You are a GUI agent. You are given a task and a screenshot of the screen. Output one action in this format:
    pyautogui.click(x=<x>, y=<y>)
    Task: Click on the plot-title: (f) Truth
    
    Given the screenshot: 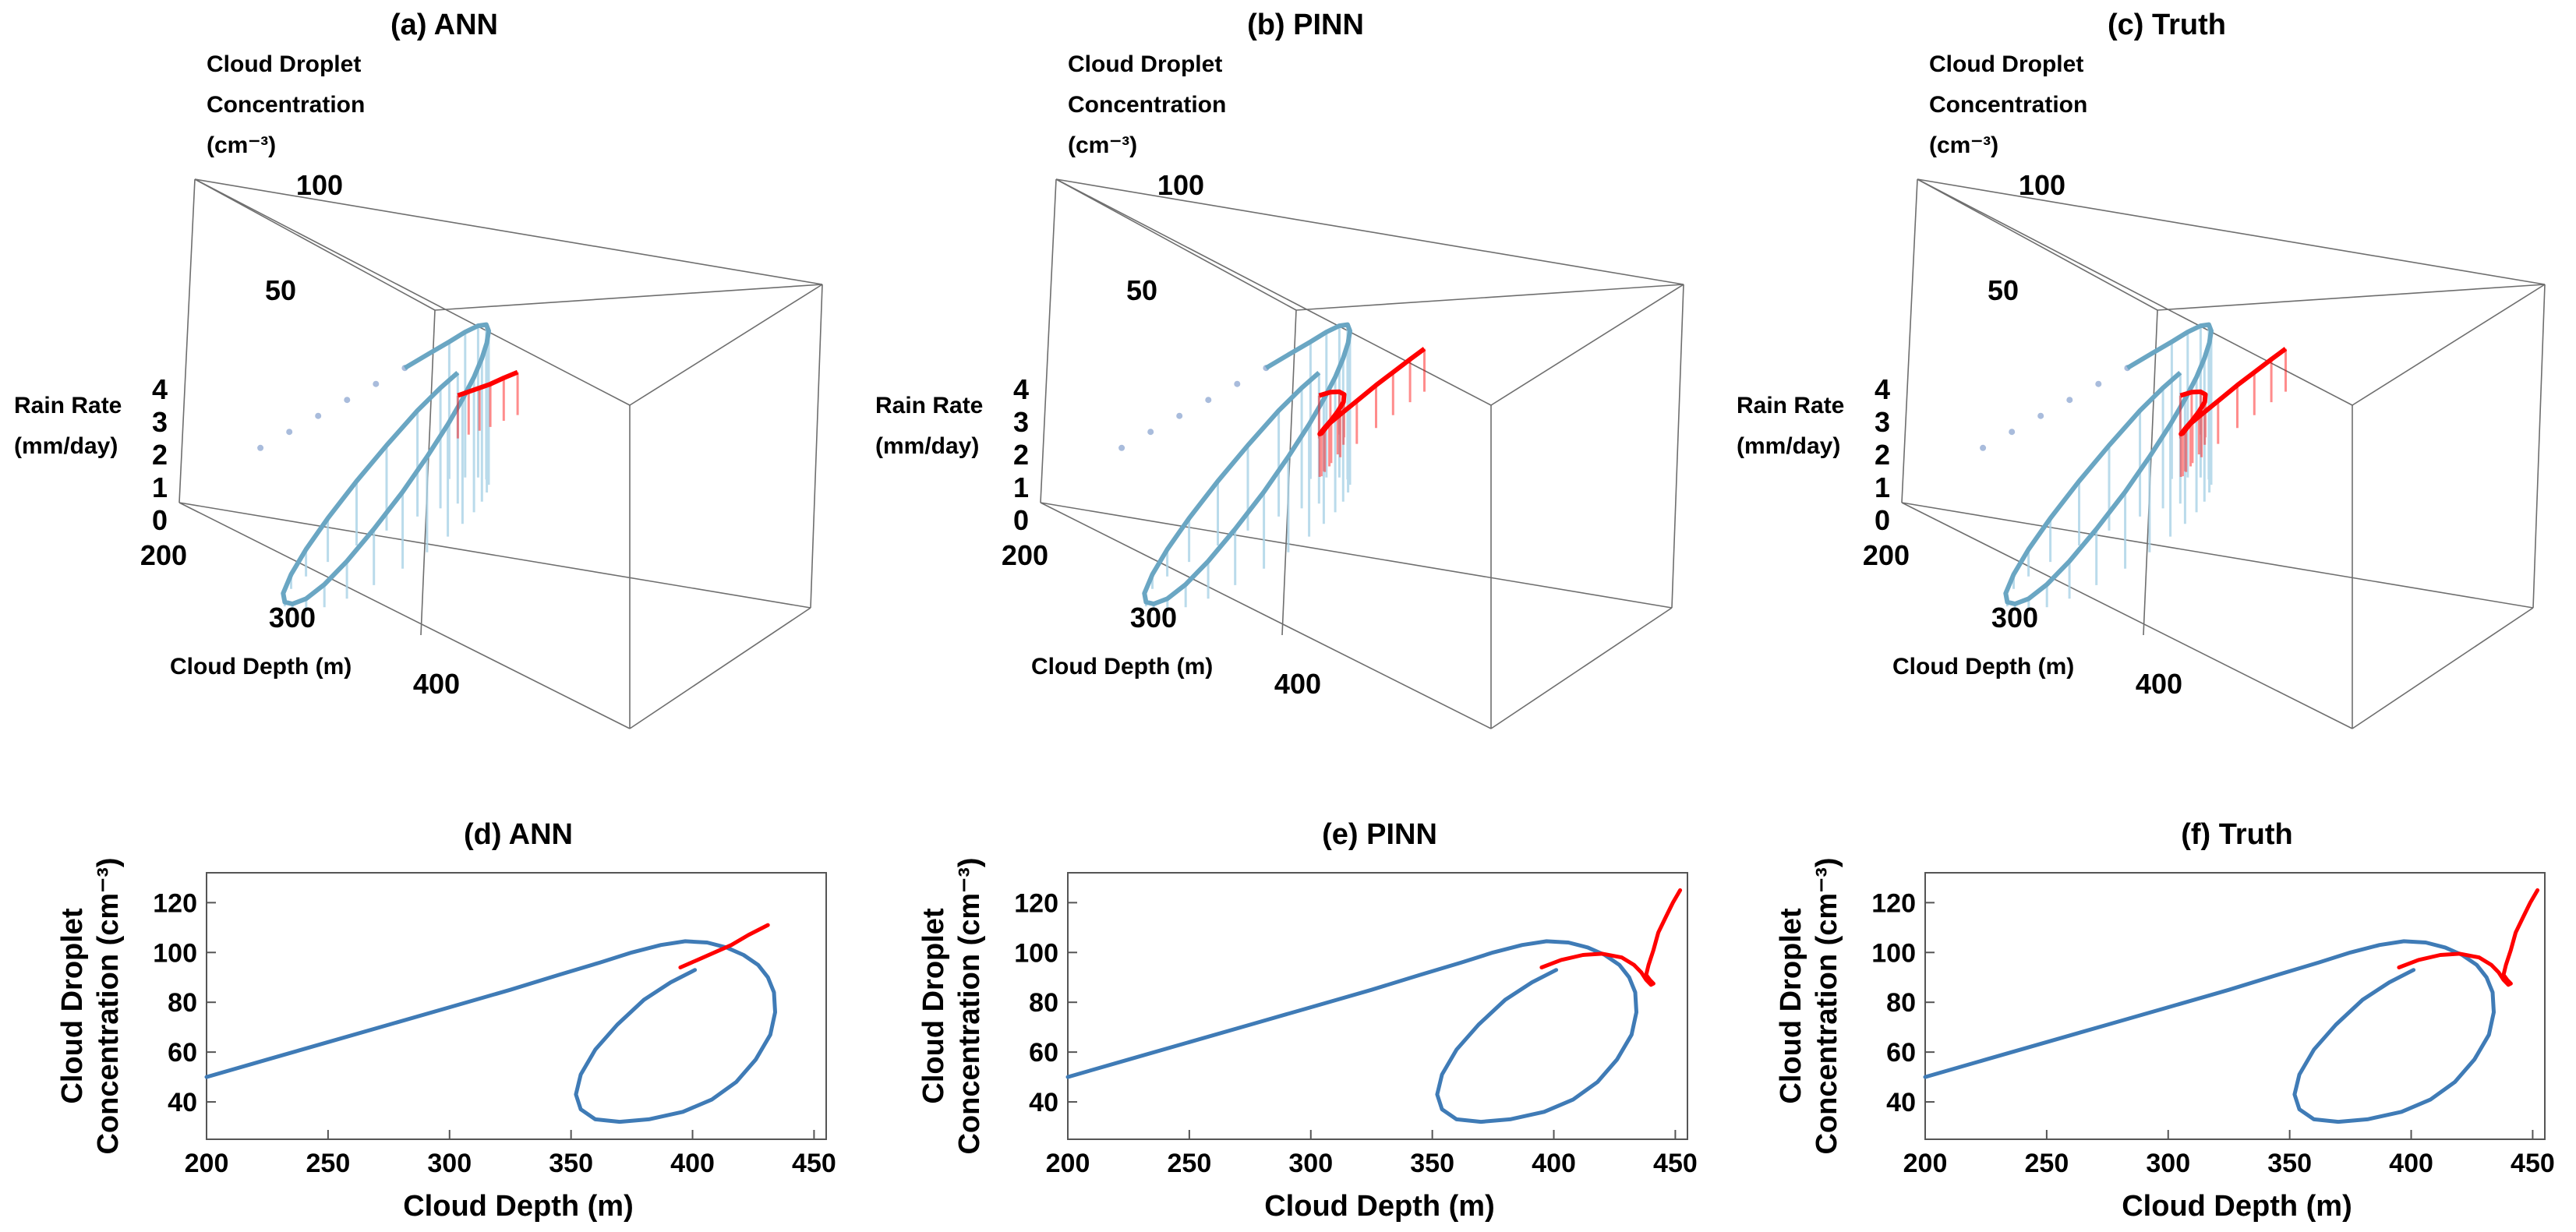 What is the action you would take?
    pyautogui.click(x=2237, y=834)
    